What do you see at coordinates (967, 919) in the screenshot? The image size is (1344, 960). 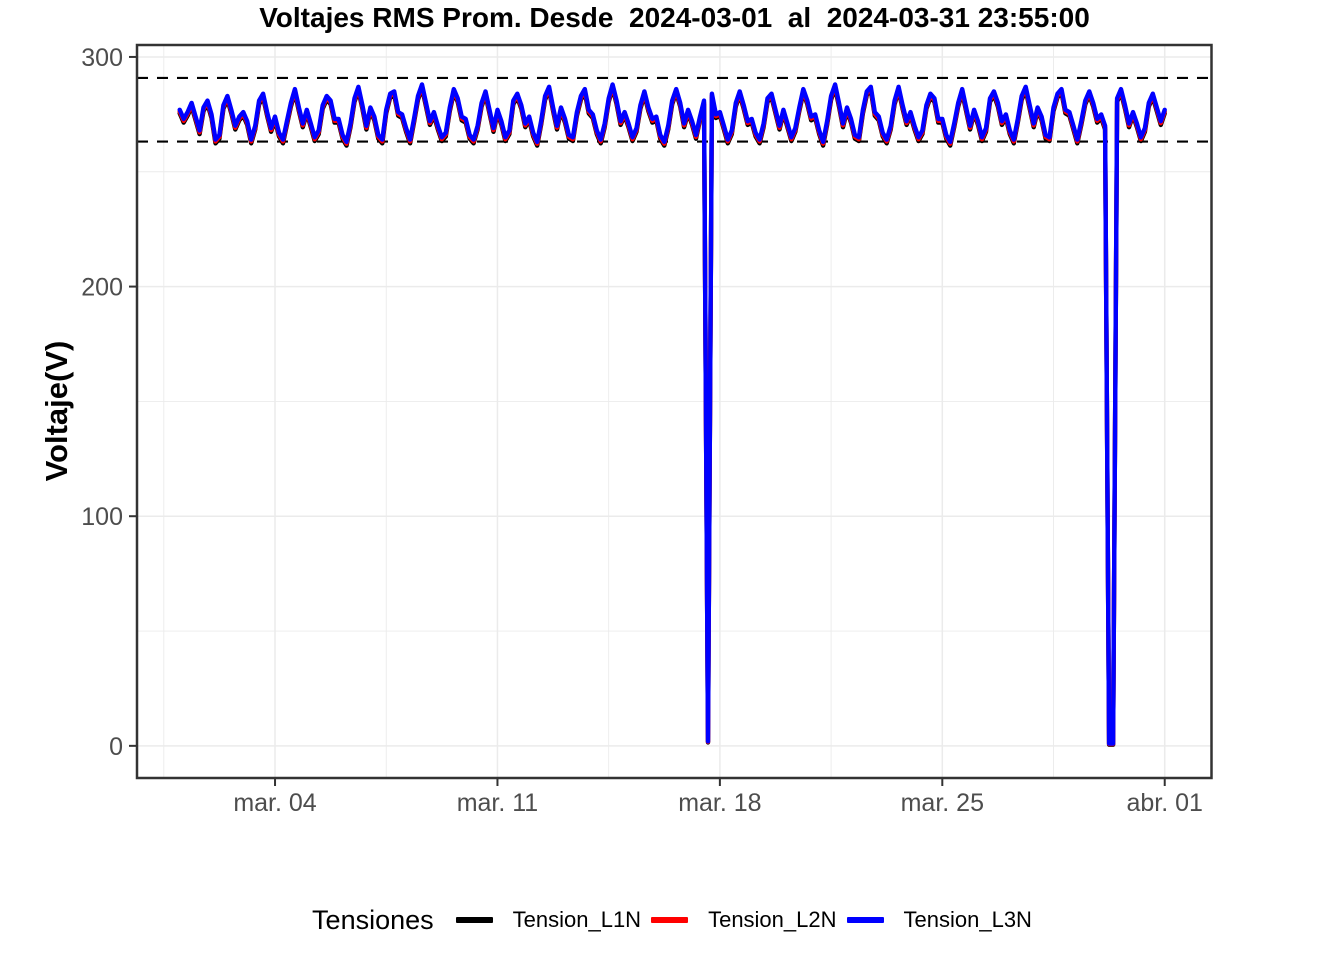 I see `legend-entry-label: Tension_L3N` at bounding box center [967, 919].